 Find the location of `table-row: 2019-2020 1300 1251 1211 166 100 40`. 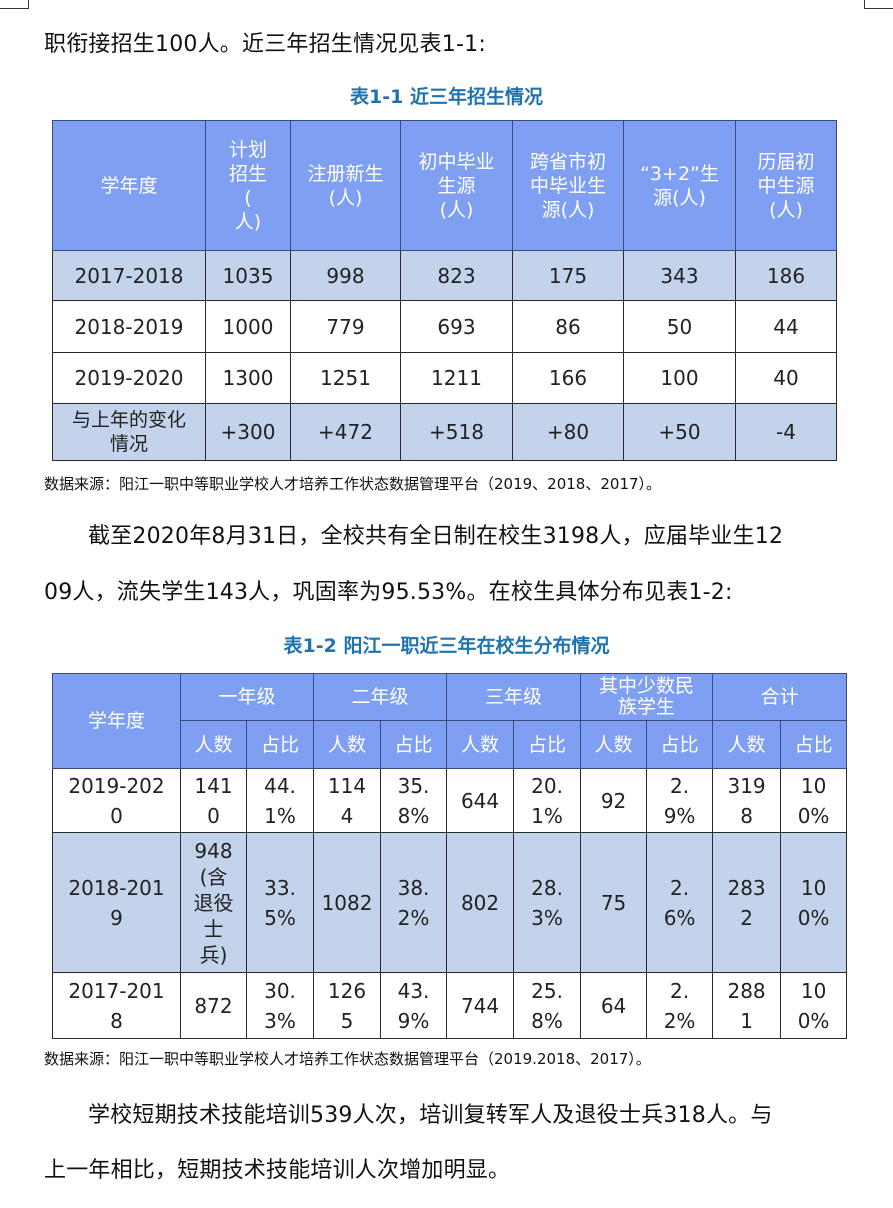

table-row: 2019-2020 1300 1251 1211 166 100 40 is located at coordinates (444, 378).